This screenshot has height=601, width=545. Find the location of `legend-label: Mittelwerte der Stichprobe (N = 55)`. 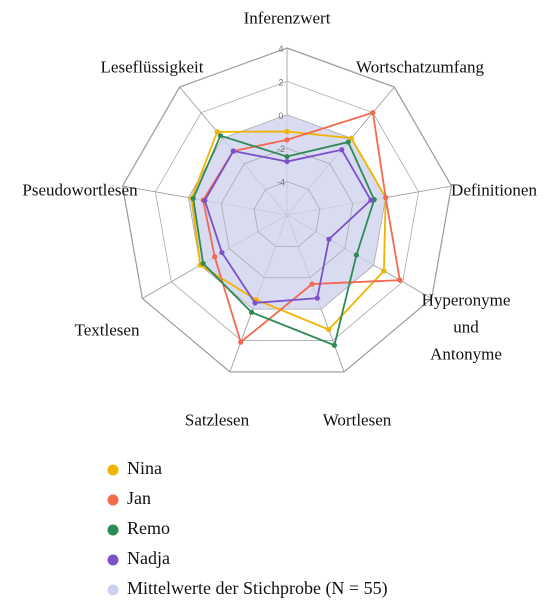

legend-label: Mittelwerte der Stichprobe (N = 55) is located at coordinates (257, 588).